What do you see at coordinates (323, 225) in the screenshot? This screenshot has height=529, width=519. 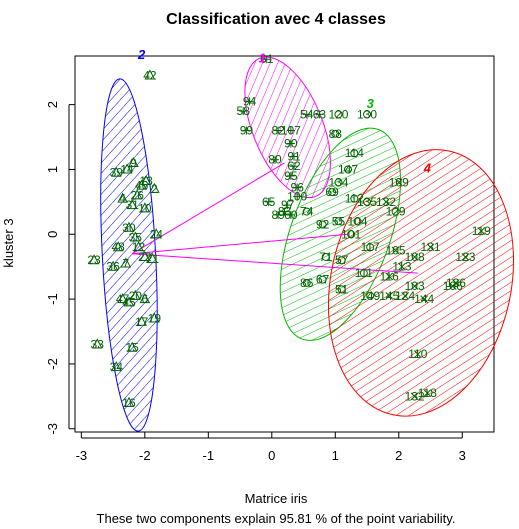 I see `point-label: 92` at bounding box center [323, 225].